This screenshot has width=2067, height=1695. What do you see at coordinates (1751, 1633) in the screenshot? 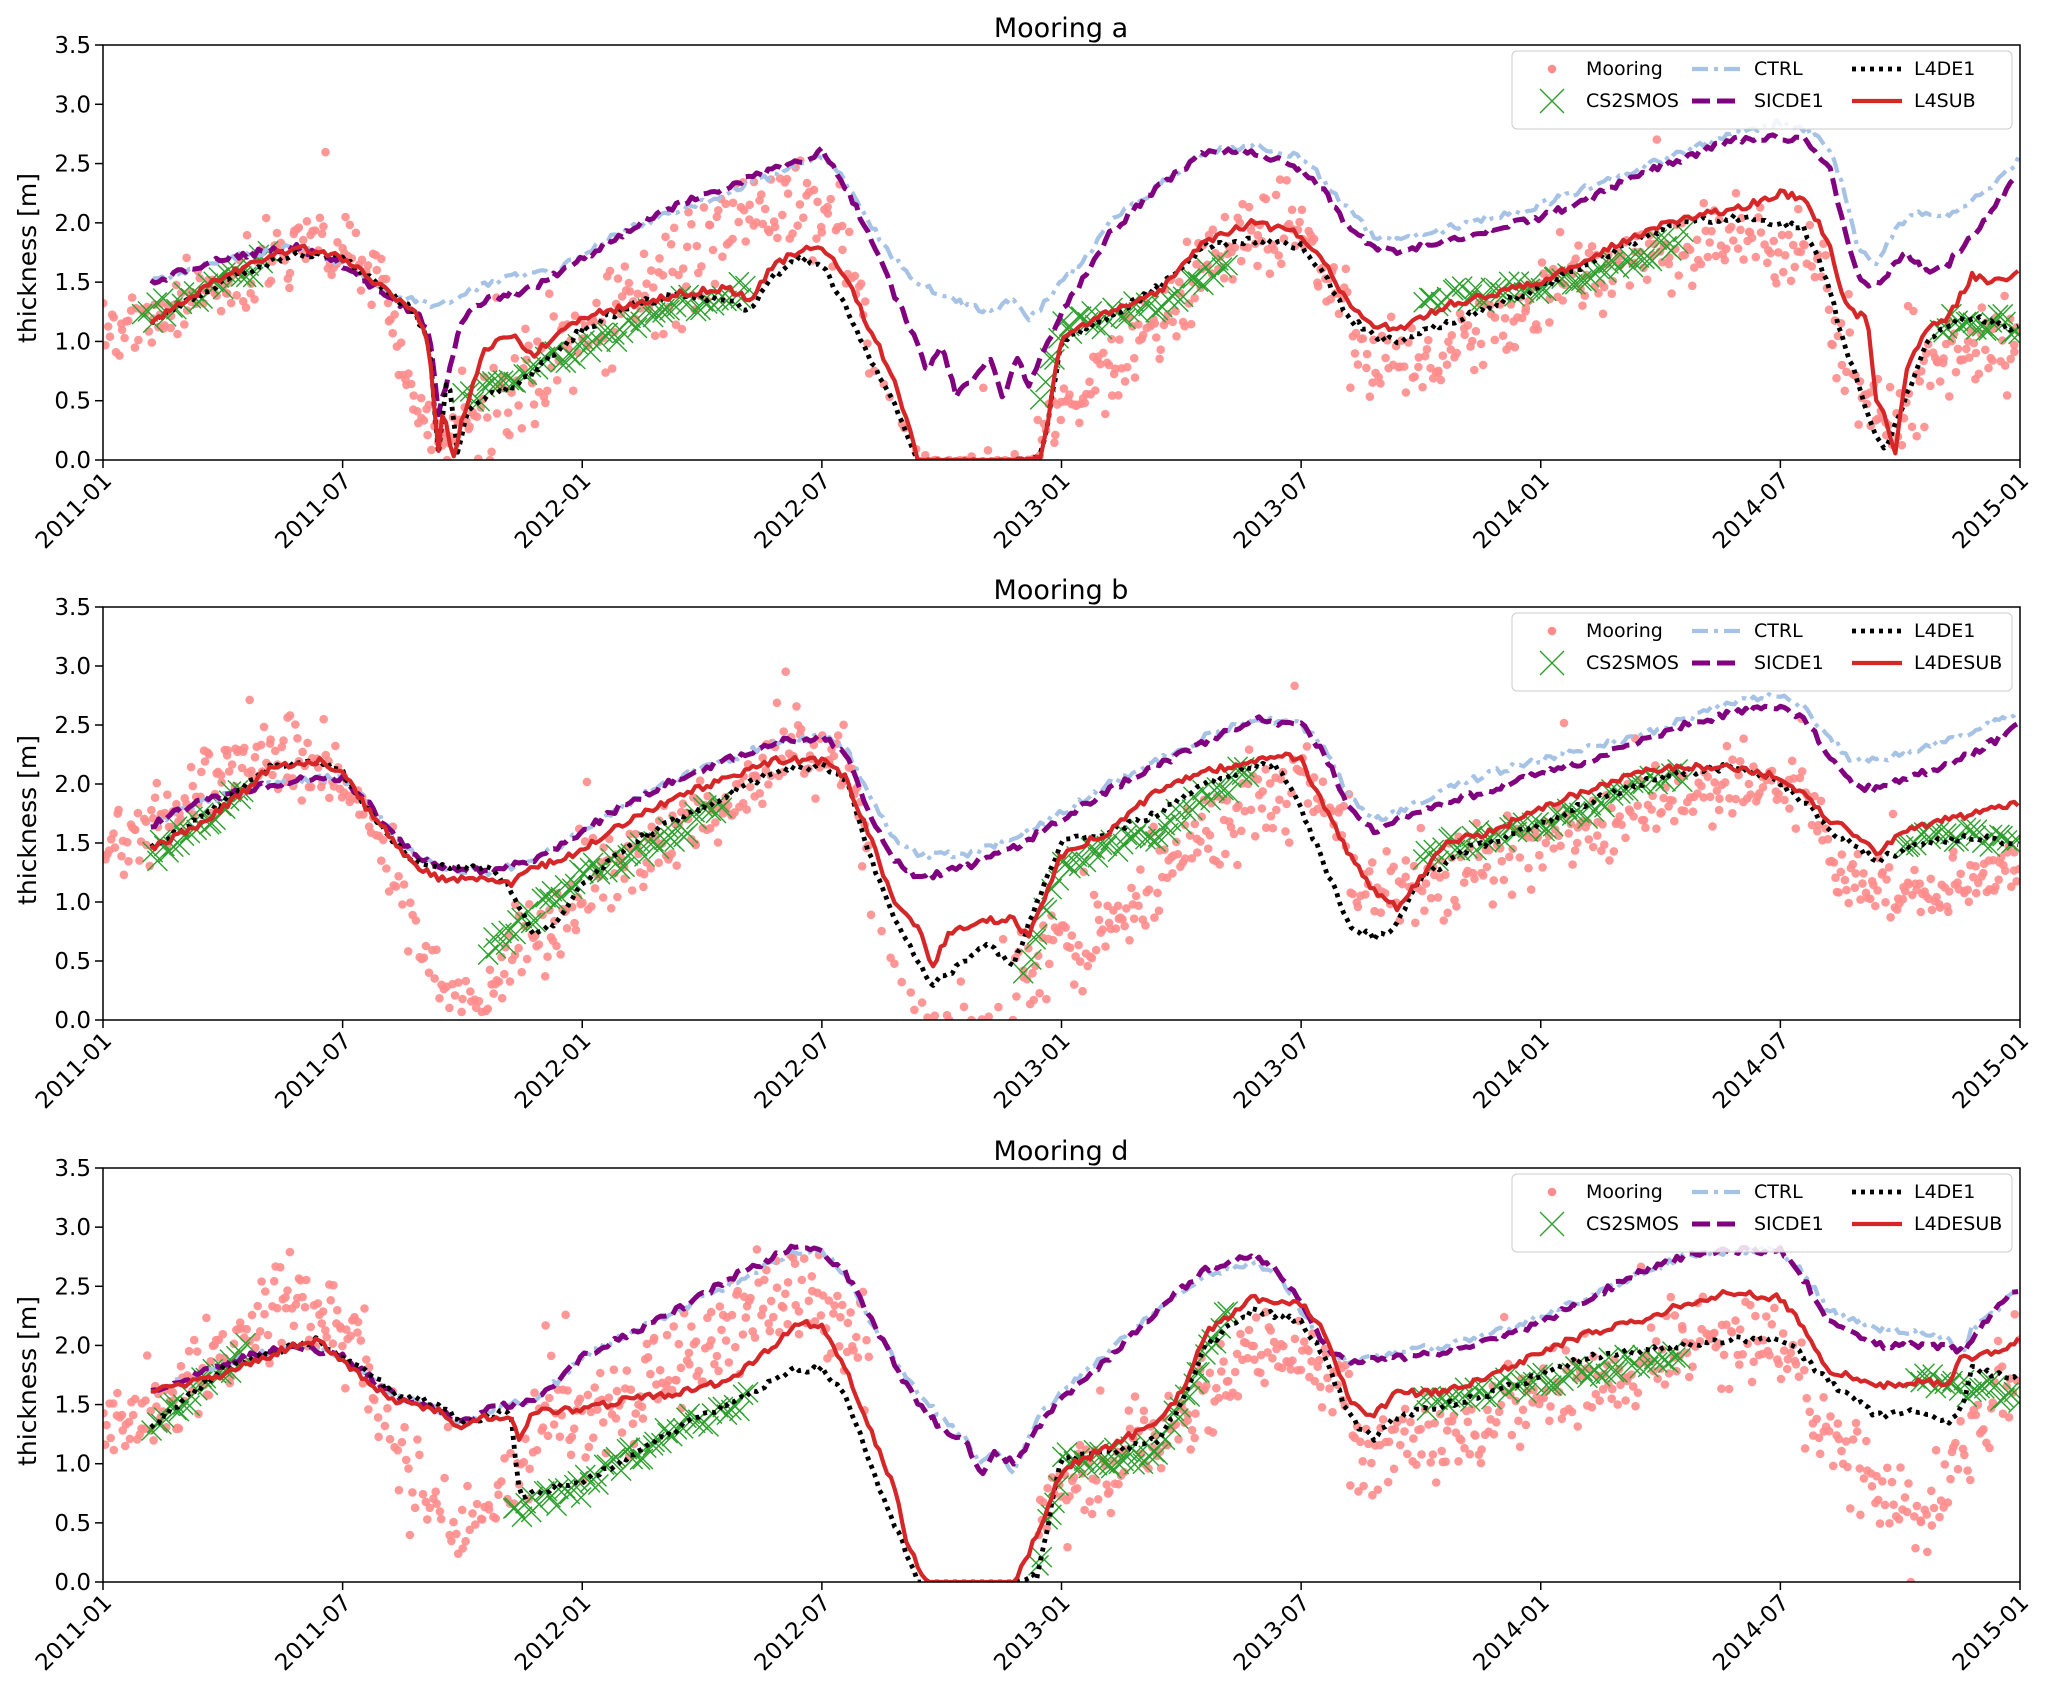
I see `x-tick-label: 2014-07` at bounding box center [1751, 1633].